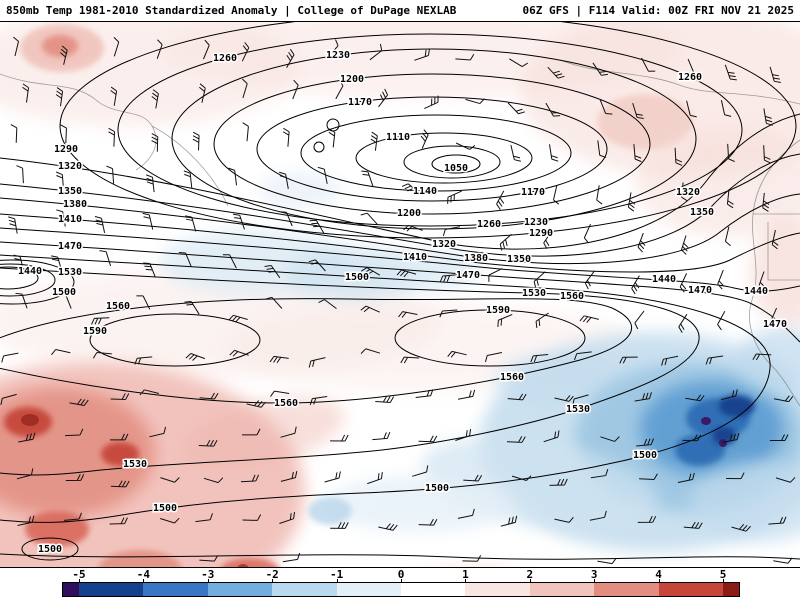  I want to click on colorbar-tick-label: 3, so click(594, 574).